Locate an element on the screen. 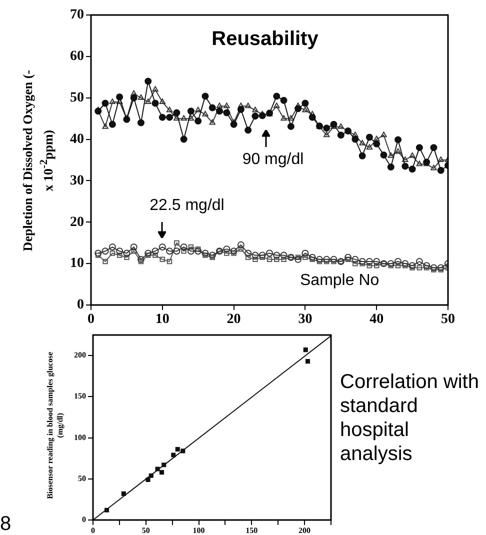  y-tick-label: 70 is located at coordinates (77, 15).